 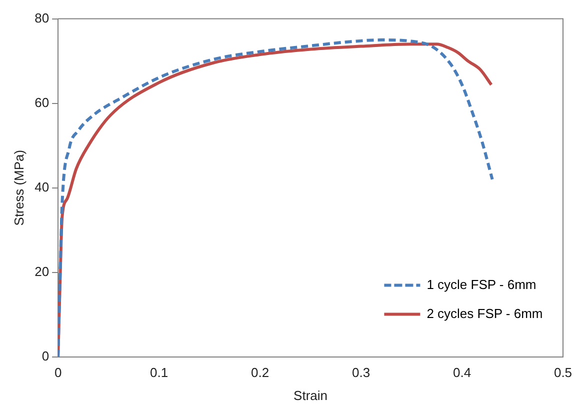 I want to click on y-tick-label: 60, so click(x=42, y=102).